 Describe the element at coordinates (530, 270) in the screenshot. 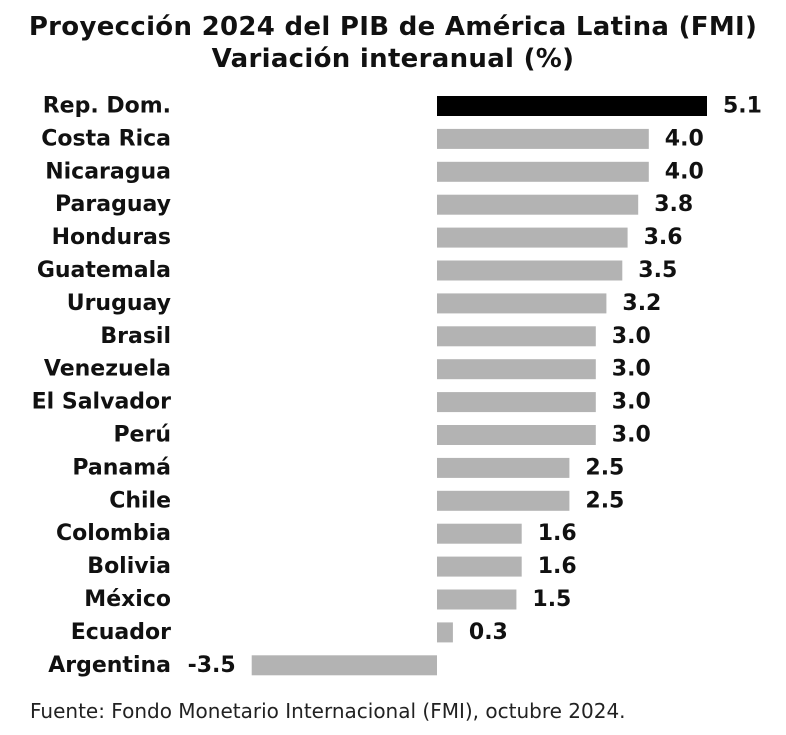

I see `bar-guatemala` at that location.